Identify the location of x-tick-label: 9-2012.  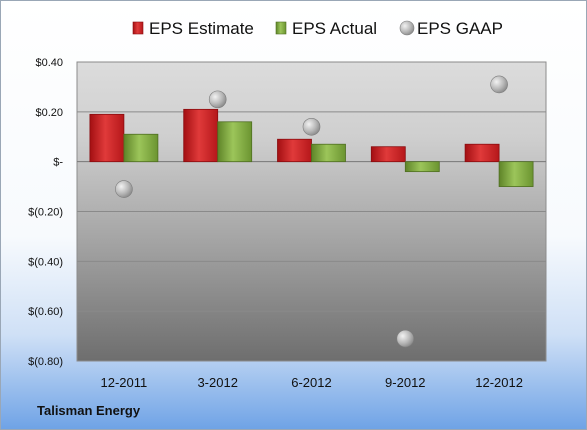
(405, 382).